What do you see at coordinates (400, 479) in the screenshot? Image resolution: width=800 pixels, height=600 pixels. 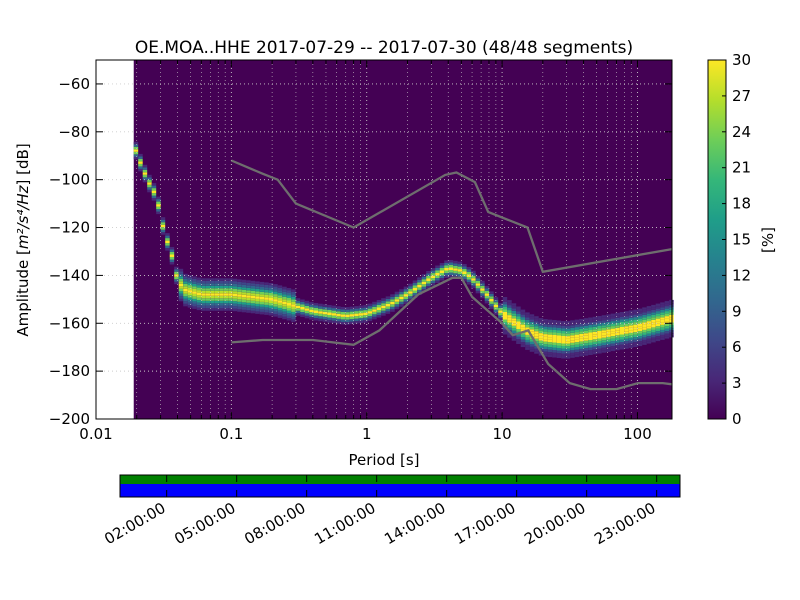 I see `coverage-top-band` at bounding box center [400, 479].